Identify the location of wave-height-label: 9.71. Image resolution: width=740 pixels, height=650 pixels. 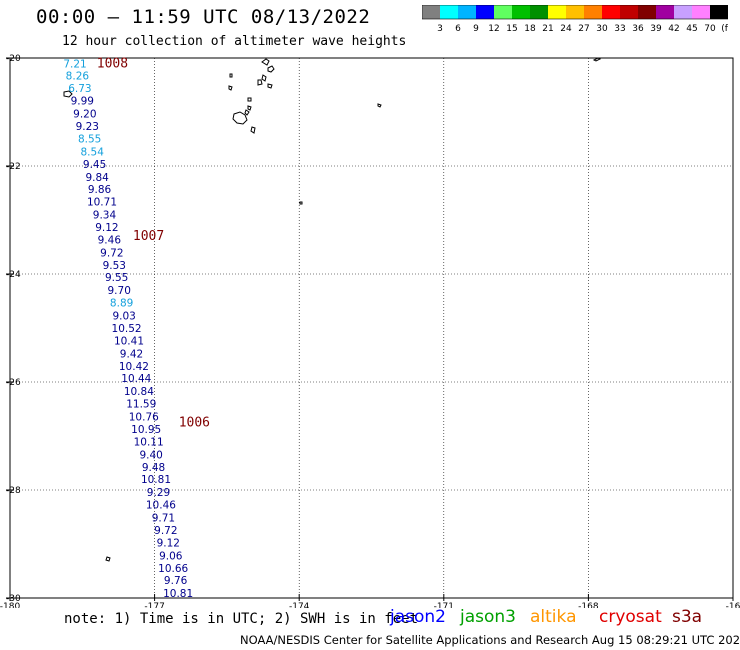
(163, 519).